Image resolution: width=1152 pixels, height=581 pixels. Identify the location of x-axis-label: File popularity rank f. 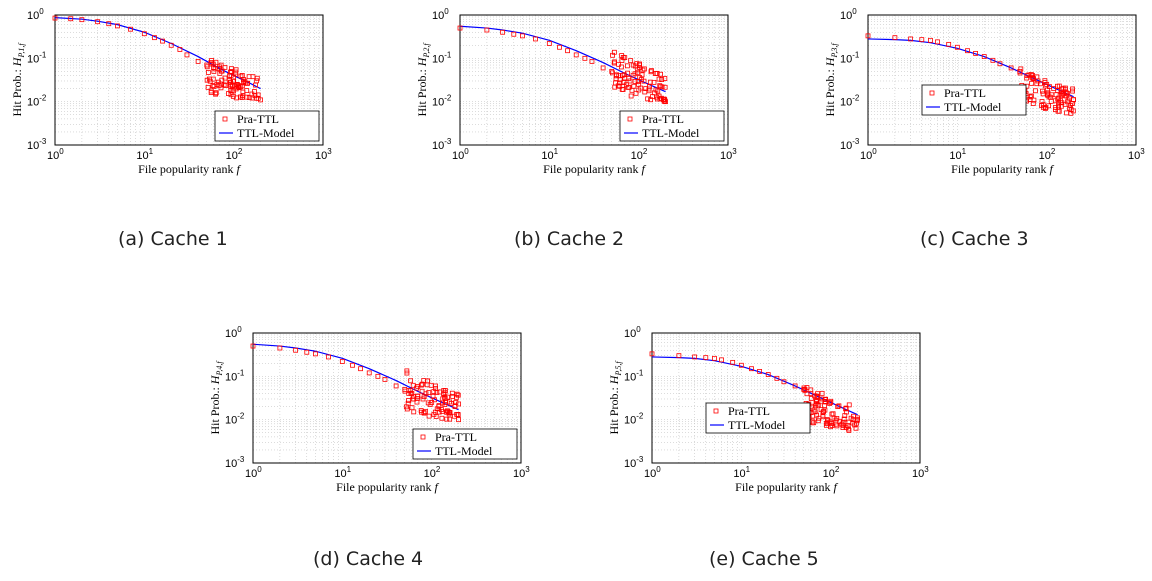
(594, 169).